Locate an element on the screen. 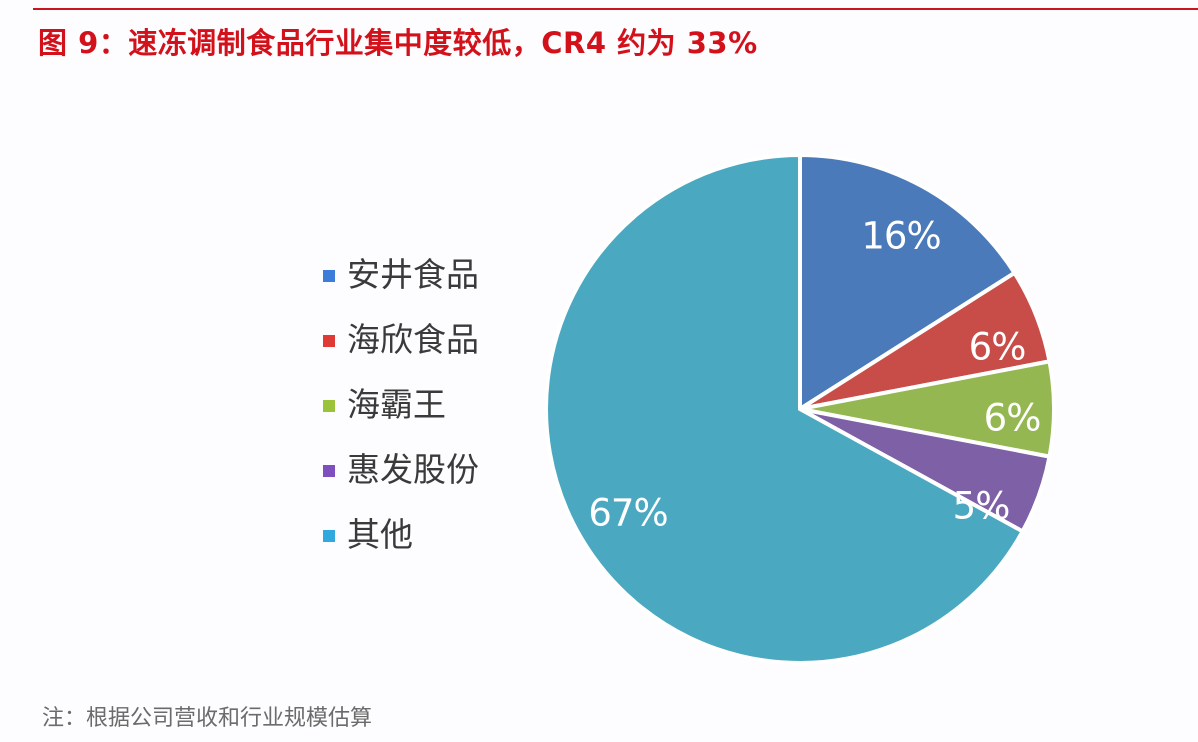  legend-item-haixin: 海欣食品 is located at coordinates (401, 349).